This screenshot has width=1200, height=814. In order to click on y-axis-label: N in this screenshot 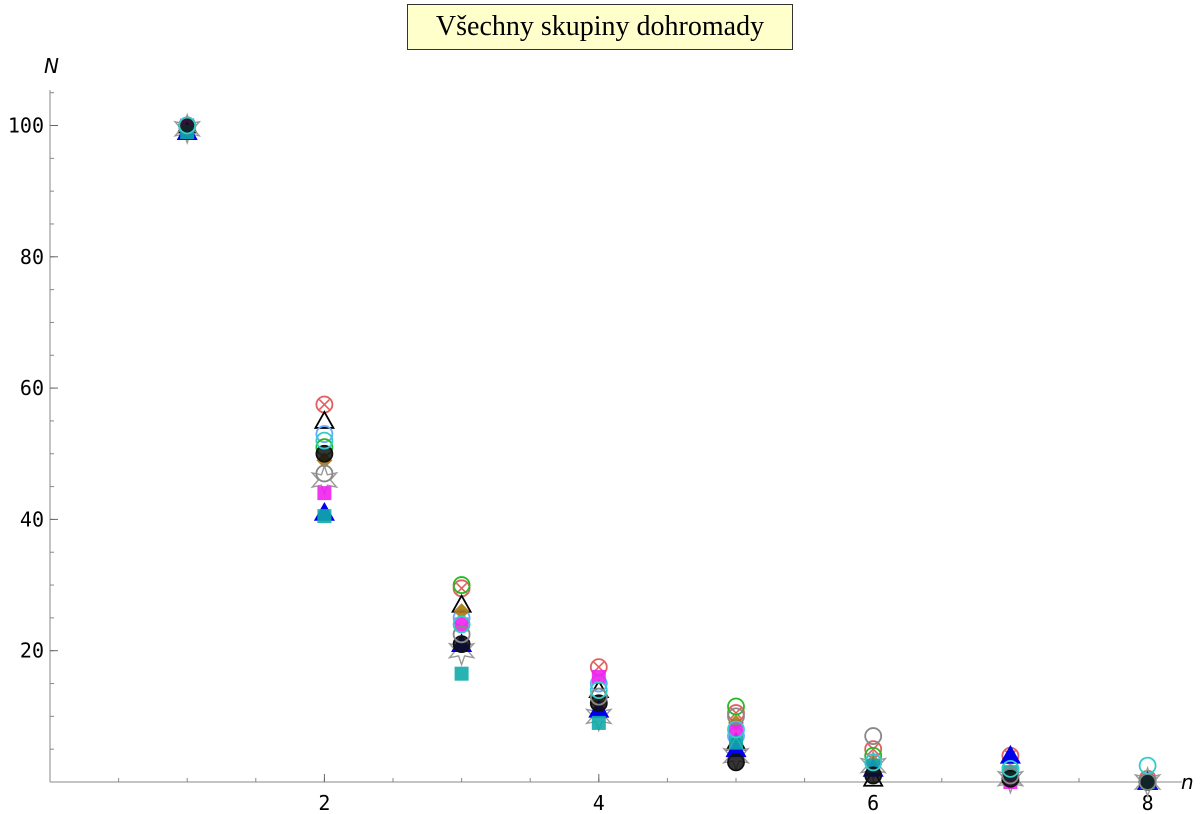, I will do `click(51, 66)`.